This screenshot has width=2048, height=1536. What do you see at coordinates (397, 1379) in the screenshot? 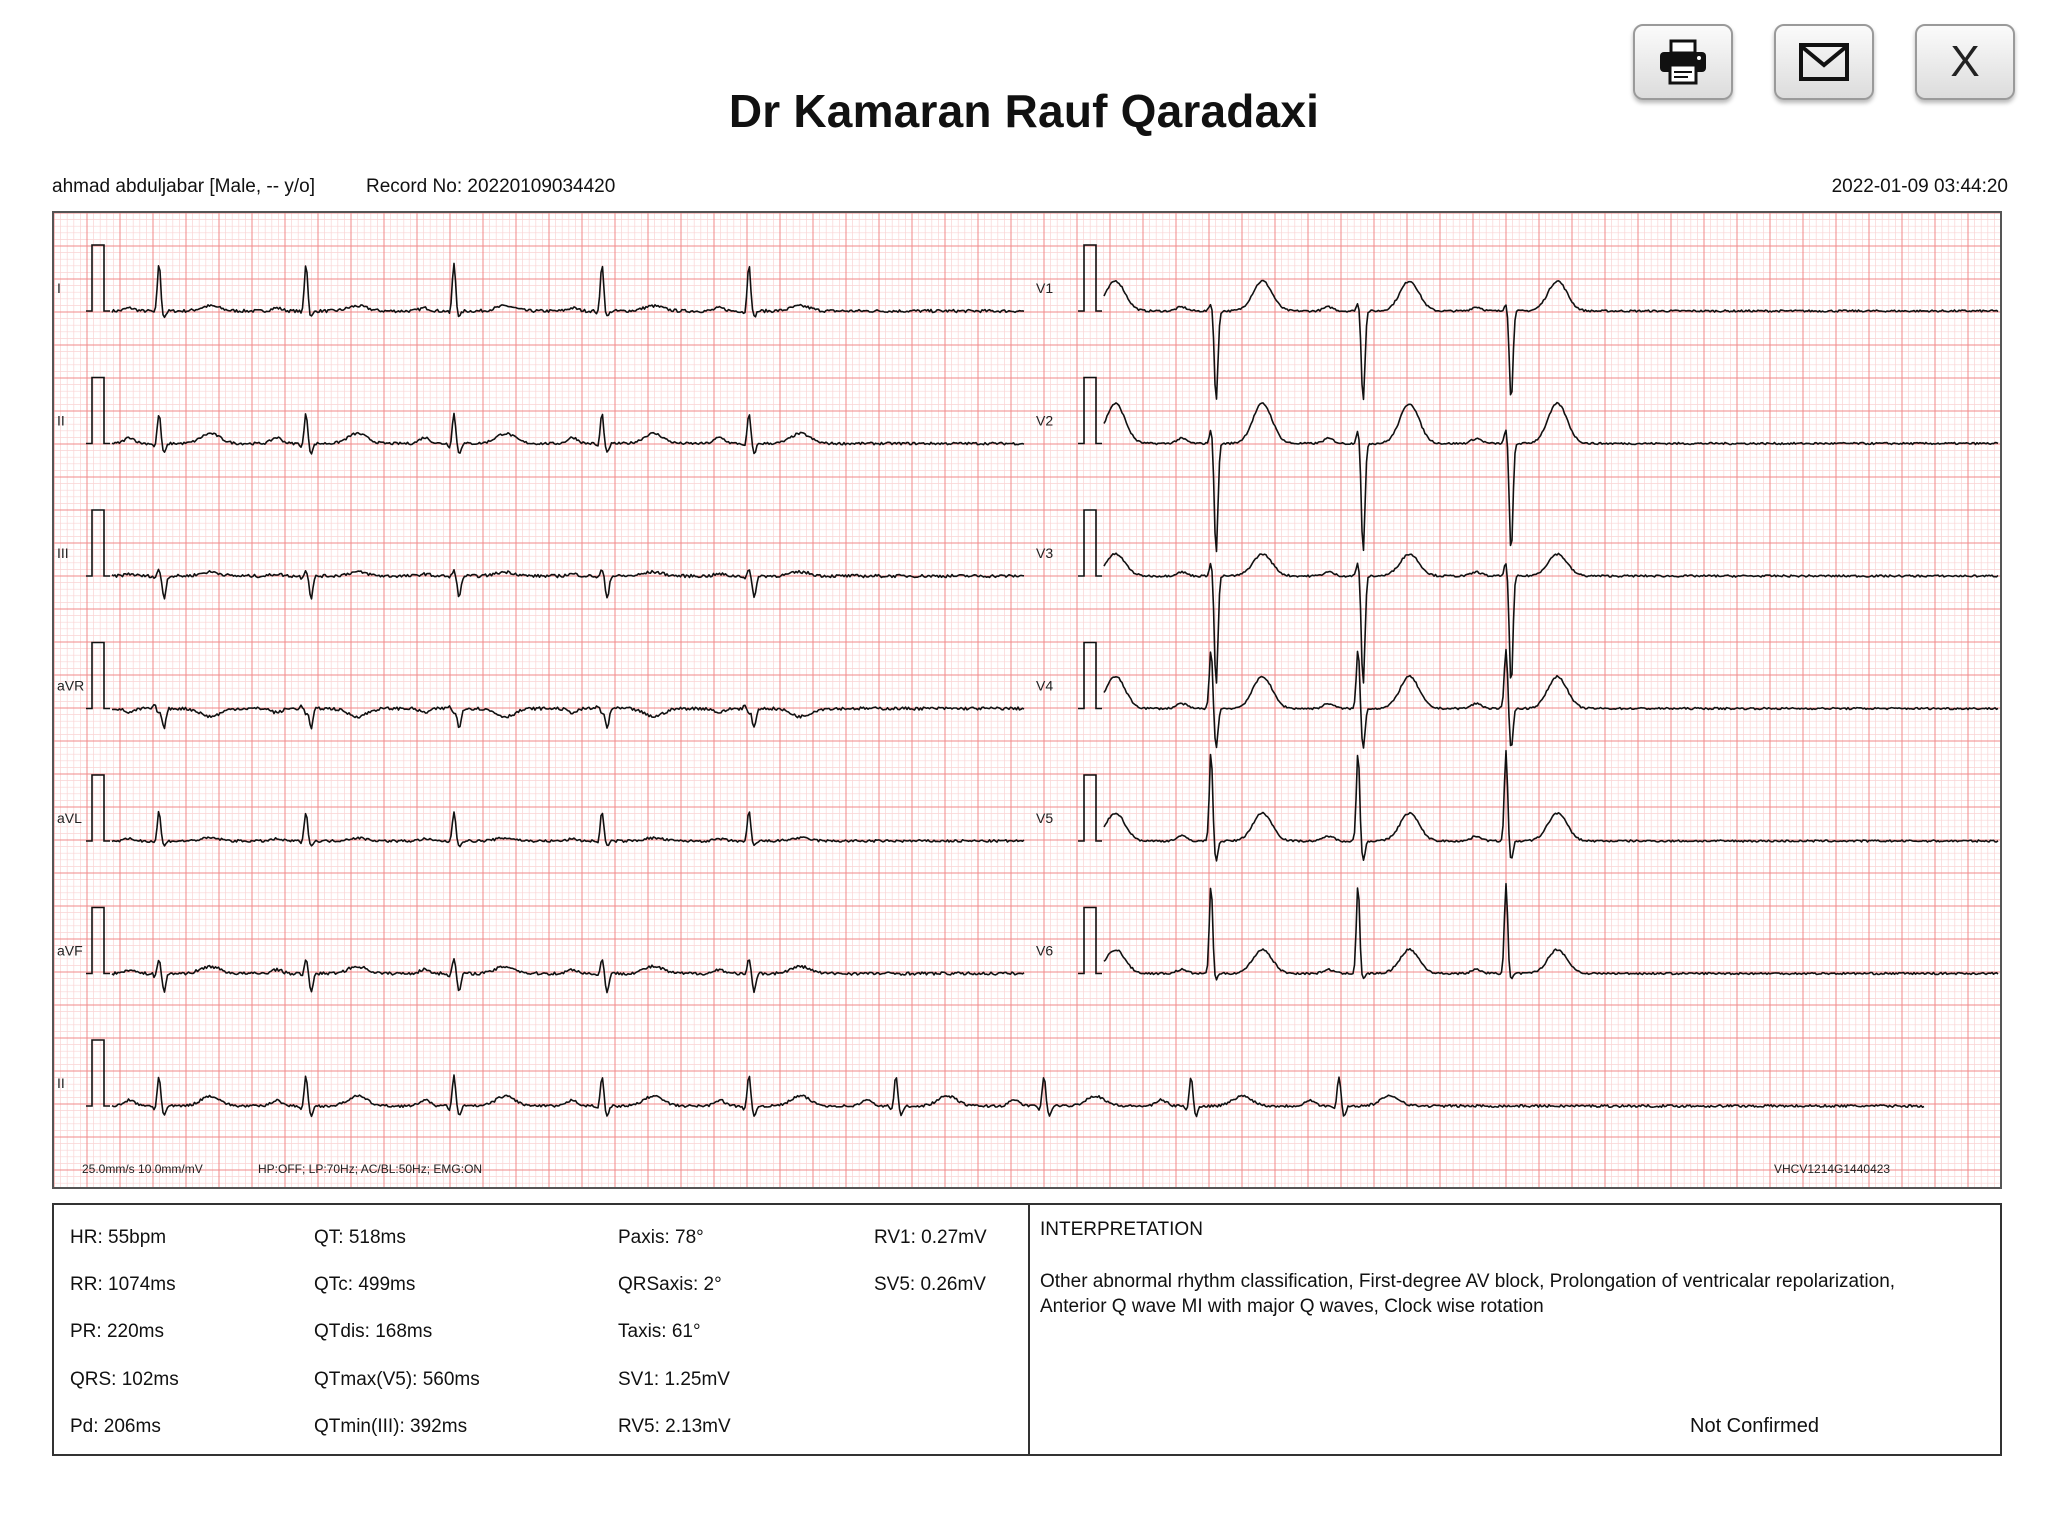
I see `measure-qtmax: QTmax(V5): 560ms` at bounding box center [397, 1379].